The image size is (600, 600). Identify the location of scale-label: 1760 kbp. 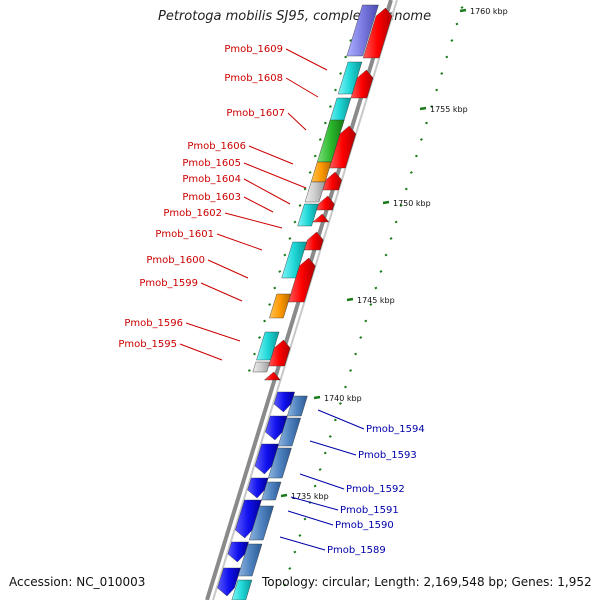
(489, 11).